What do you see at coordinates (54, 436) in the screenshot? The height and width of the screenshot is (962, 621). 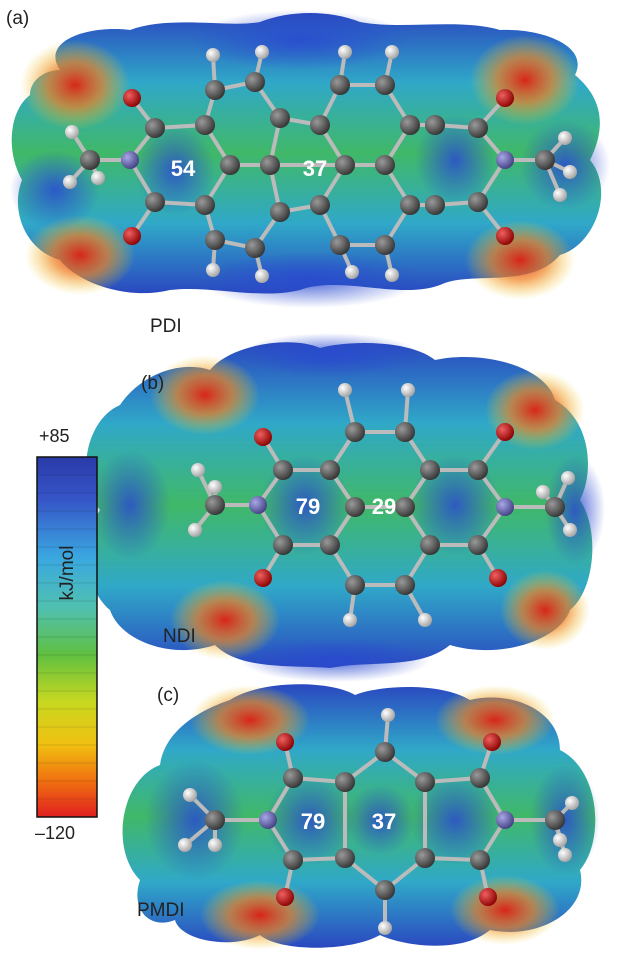 I see `scale-max-label: +85` at bounding box center [54, 436].